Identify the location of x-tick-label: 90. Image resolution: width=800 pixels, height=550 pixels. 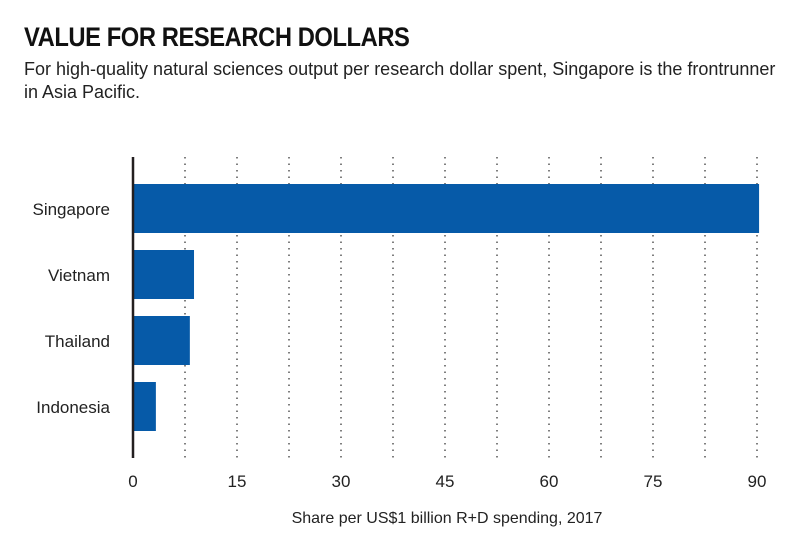
(757, 481).